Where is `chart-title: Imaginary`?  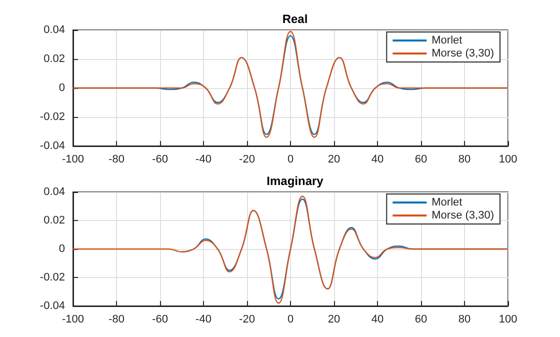 chart-title: Imaginary is located at coordinates (295, 181).